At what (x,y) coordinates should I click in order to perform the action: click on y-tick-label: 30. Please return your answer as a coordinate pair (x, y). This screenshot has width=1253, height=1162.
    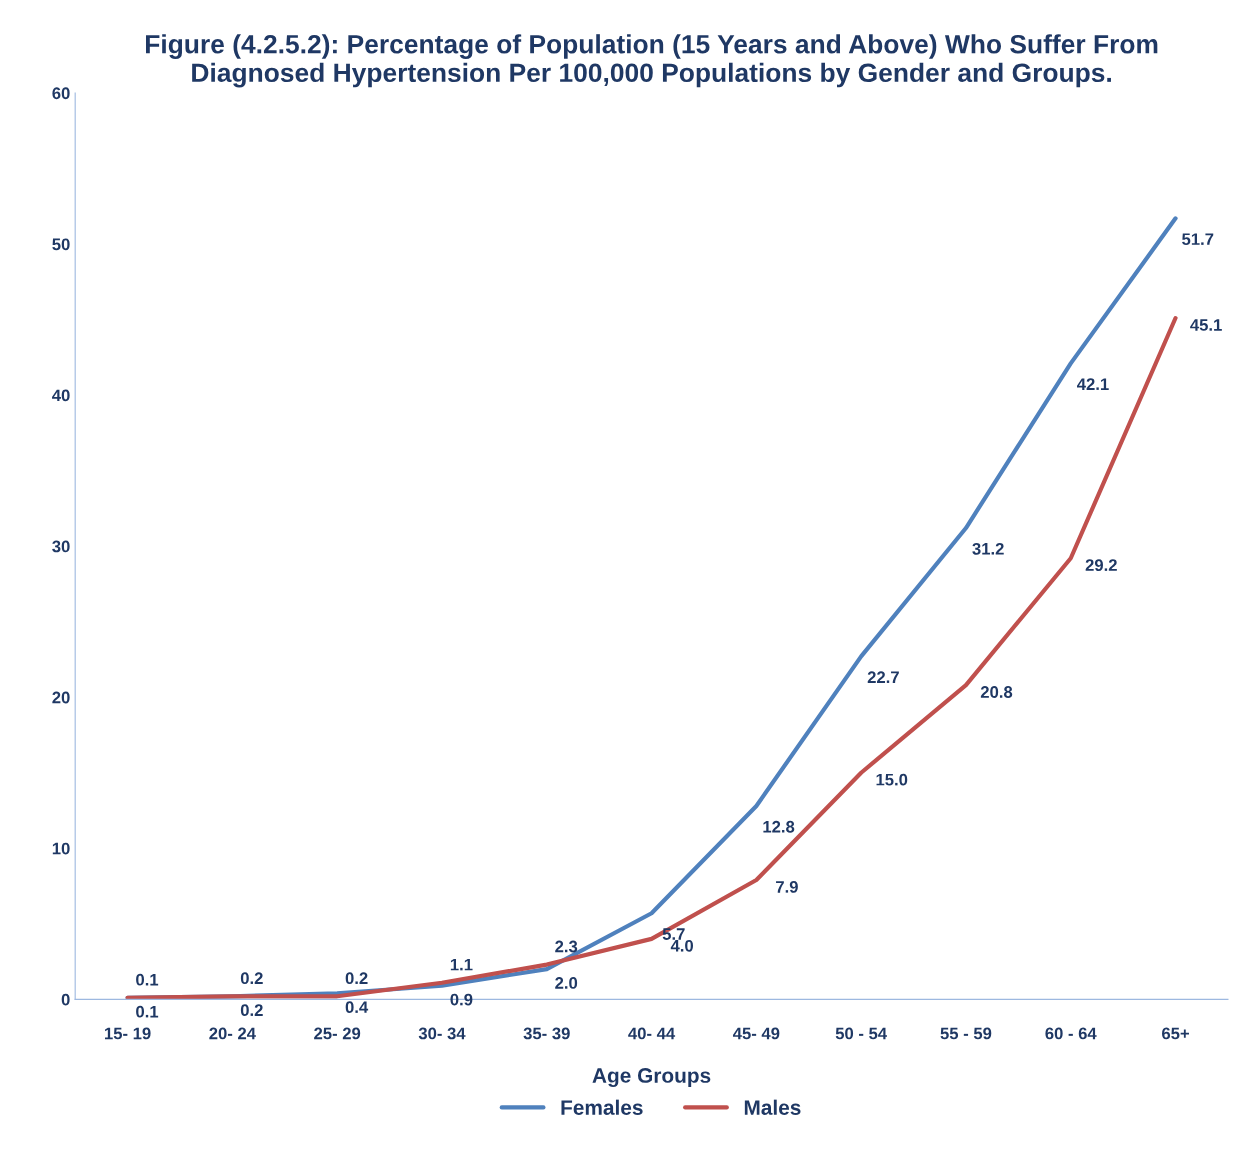
    Looking at the image, I should click on (61, 546).